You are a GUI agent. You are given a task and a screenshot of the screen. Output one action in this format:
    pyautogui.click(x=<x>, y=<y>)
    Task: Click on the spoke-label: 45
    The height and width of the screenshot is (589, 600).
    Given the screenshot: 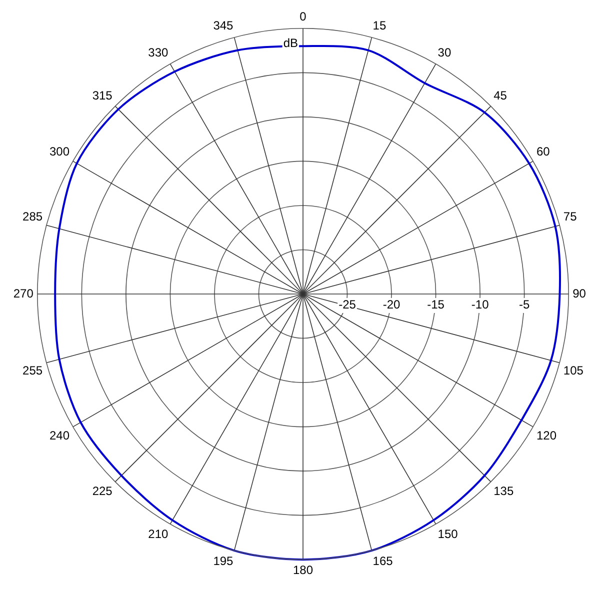 What is the action you would take?
    pyautogui.click(x=501, y=95)
    